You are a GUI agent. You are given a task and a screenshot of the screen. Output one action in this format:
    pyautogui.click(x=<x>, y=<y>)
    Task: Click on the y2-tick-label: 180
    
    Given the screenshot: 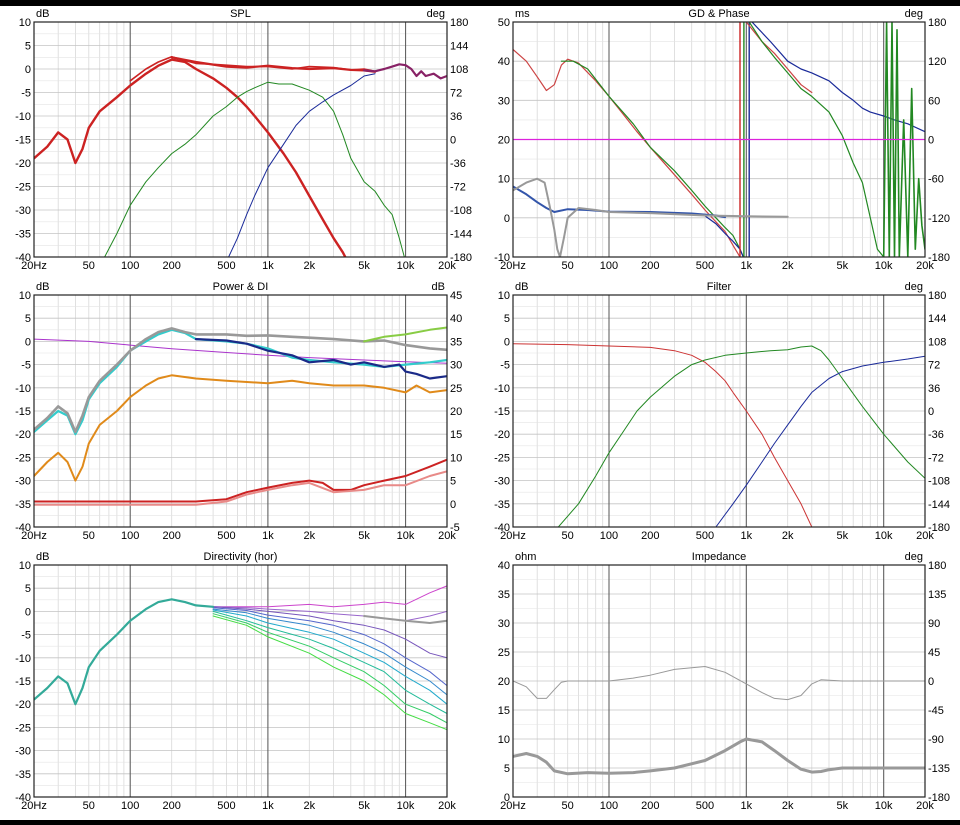 What is the action you would take?
    pyautogui.click(x=937, y=296)
    